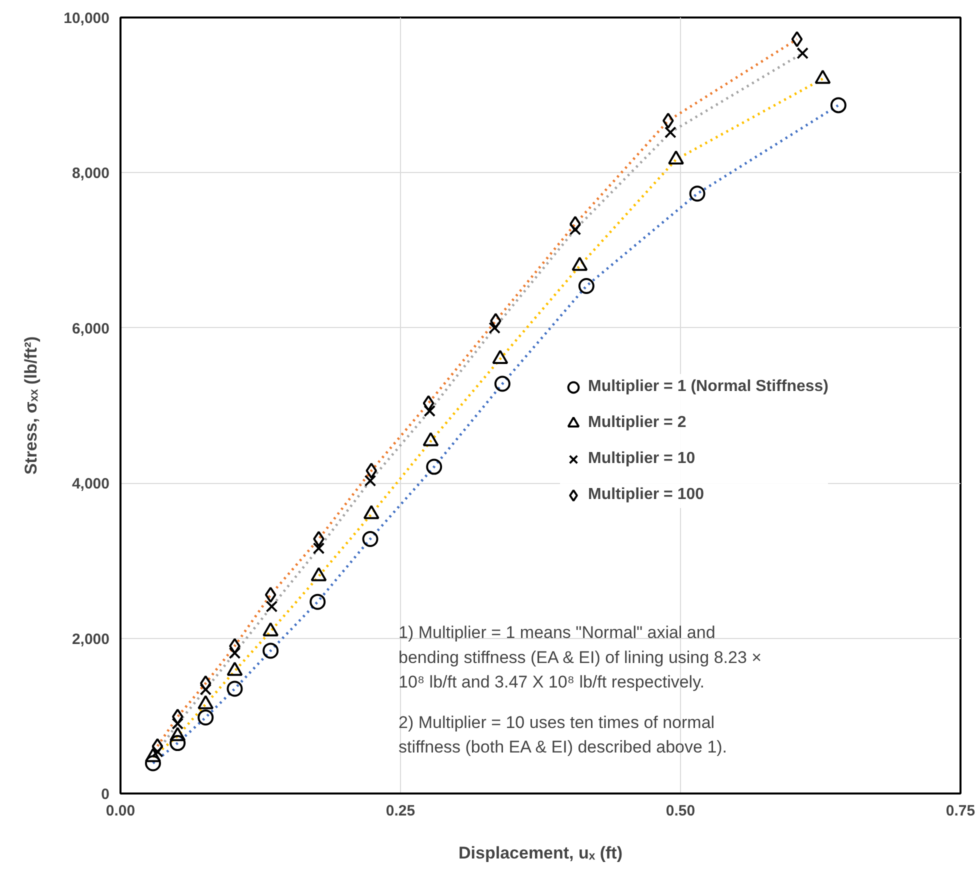 This screenshot has height=883, width=979. I want to click on x-tick-label: 0.75, so click(961, 811).